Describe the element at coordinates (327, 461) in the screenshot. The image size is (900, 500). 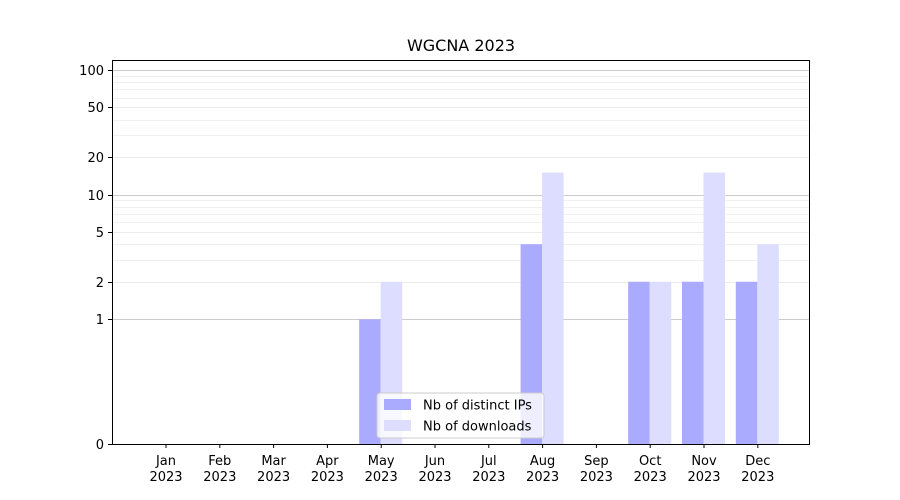
I see `x-tick-label-month: Apr` at that location.